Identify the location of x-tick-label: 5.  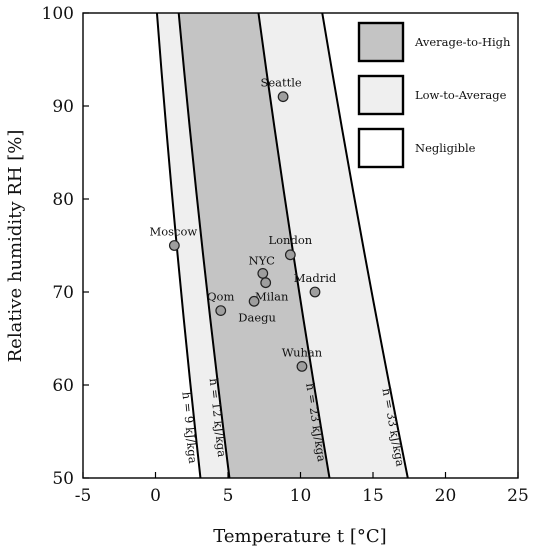
(228, 496).